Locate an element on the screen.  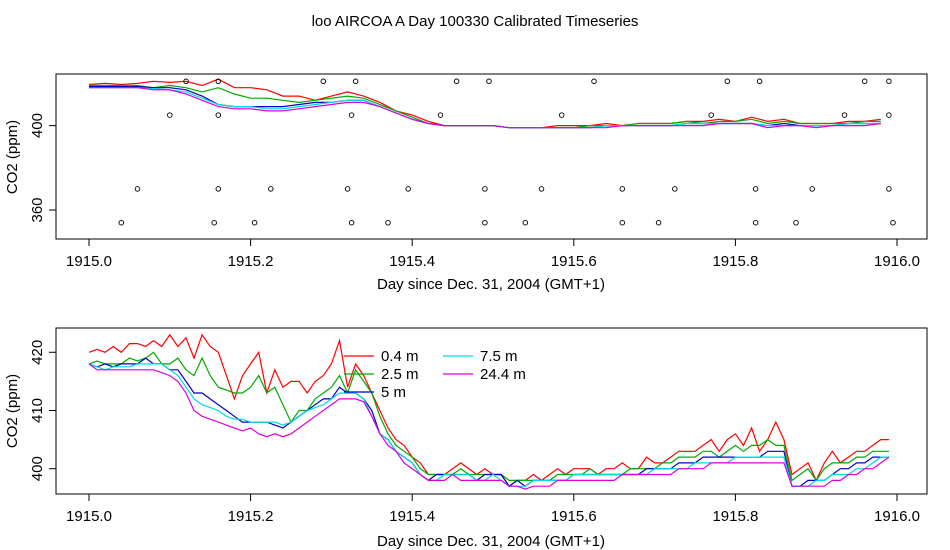
legend-label: 2.5 m is located at coordinates (400, 374).